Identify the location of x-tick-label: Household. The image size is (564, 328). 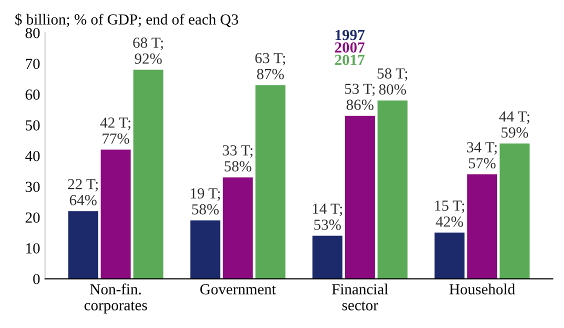
(482, 289).